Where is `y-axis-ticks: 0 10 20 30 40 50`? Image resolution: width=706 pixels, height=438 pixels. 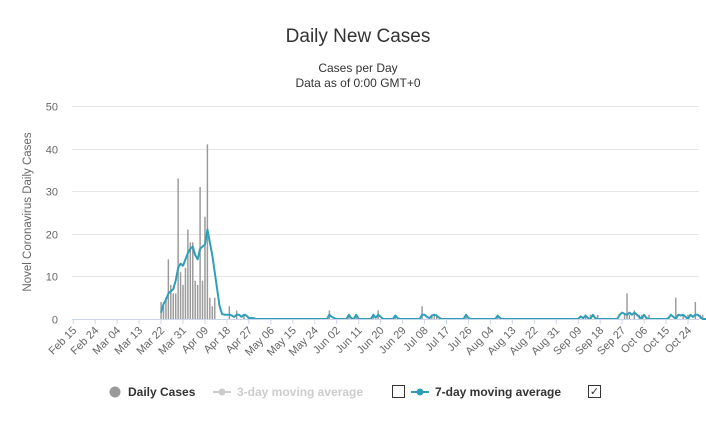 y-axis-ticks: 0 10 20 30 40 50 is located at coordinates (52, 214).